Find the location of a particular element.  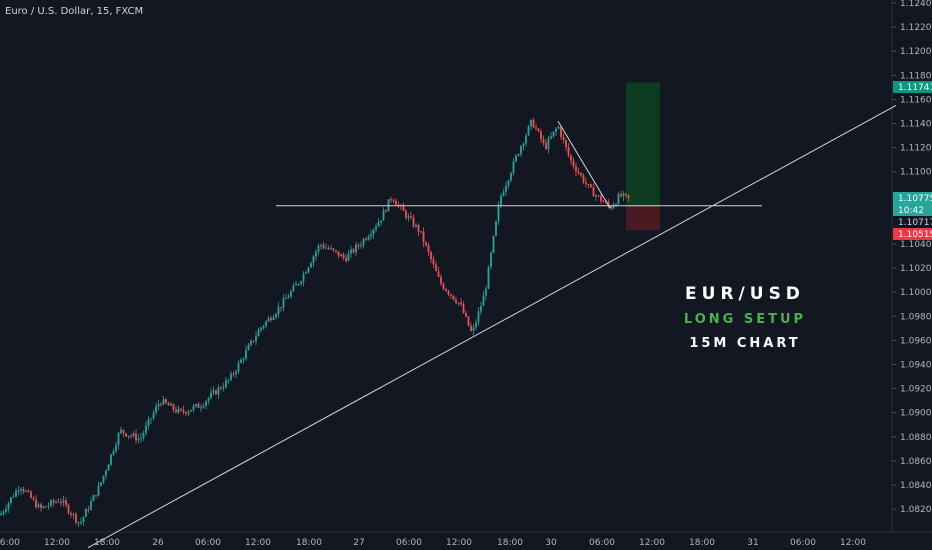

price-label-price: 1.10775 is located at coordinates (915, 199).